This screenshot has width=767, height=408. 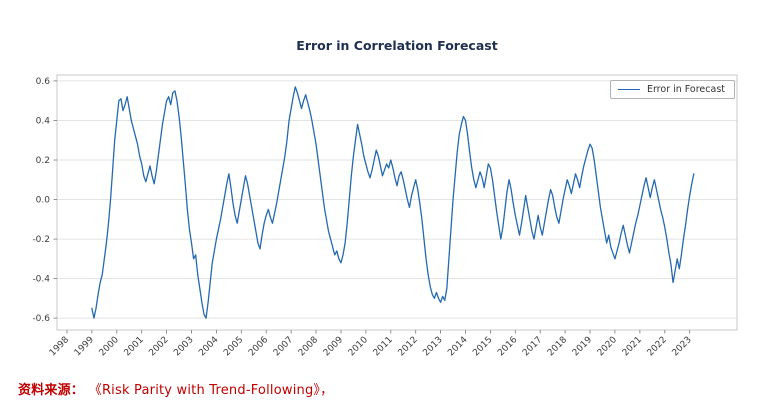 I want to click on source-note-reference: 《Risk Parity with Trend-Following》，, so click(x=211, y=390).